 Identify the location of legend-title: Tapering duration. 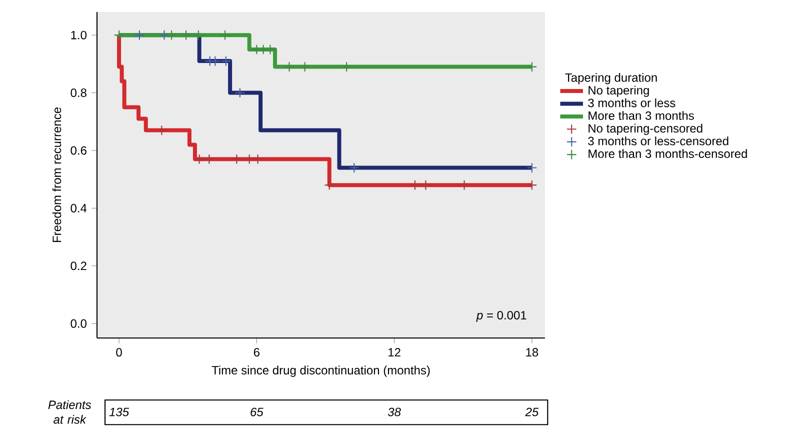
(611, 78).